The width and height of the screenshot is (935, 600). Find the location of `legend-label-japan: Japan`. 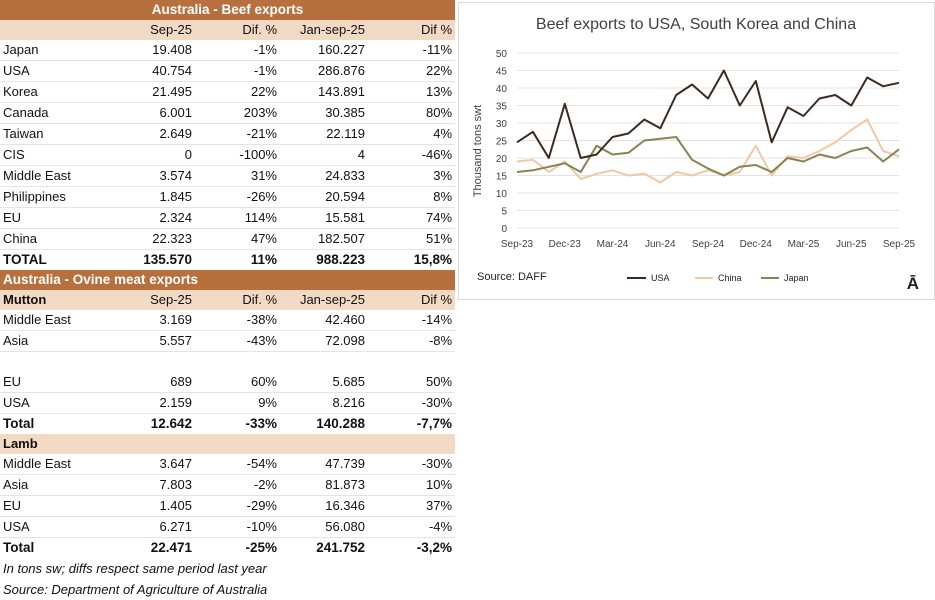

legend-label-japan: Japan is located at coordinates (796, 278).